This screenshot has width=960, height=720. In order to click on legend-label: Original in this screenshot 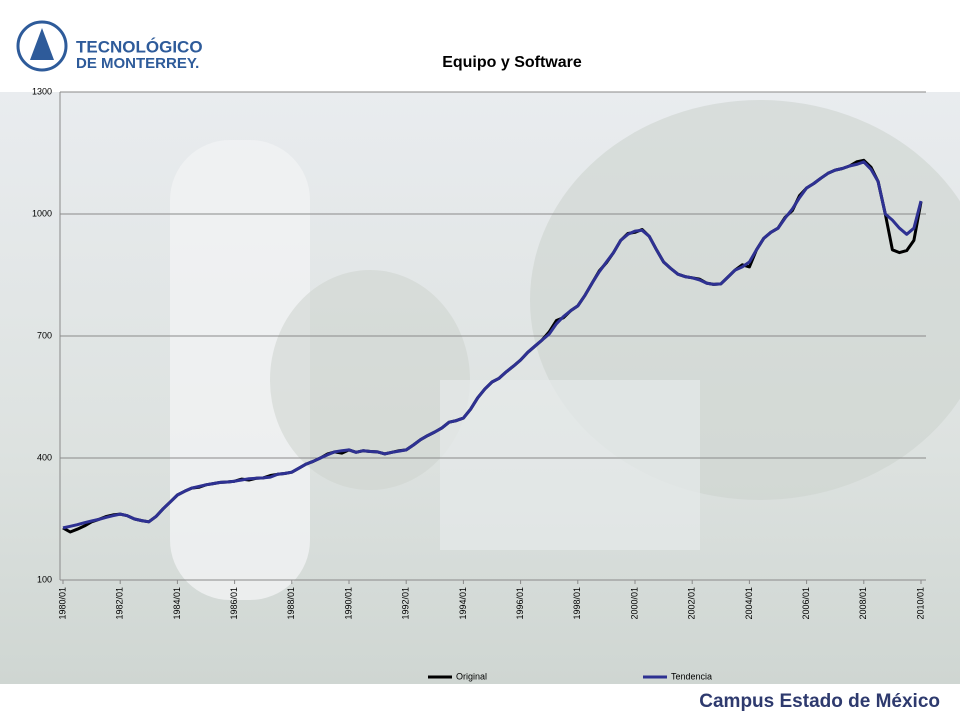, I will do `click(471, 676)`.